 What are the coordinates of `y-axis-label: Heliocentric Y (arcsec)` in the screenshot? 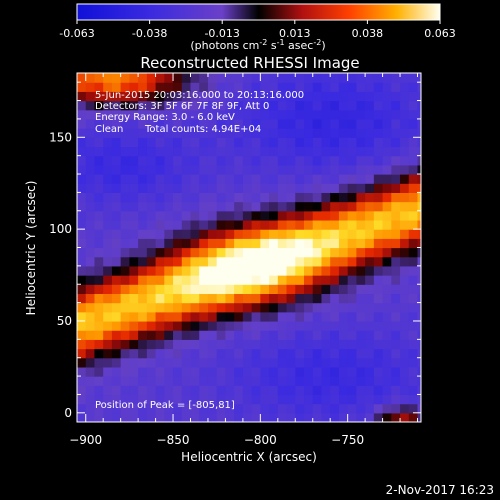 It's located at (31, 248).